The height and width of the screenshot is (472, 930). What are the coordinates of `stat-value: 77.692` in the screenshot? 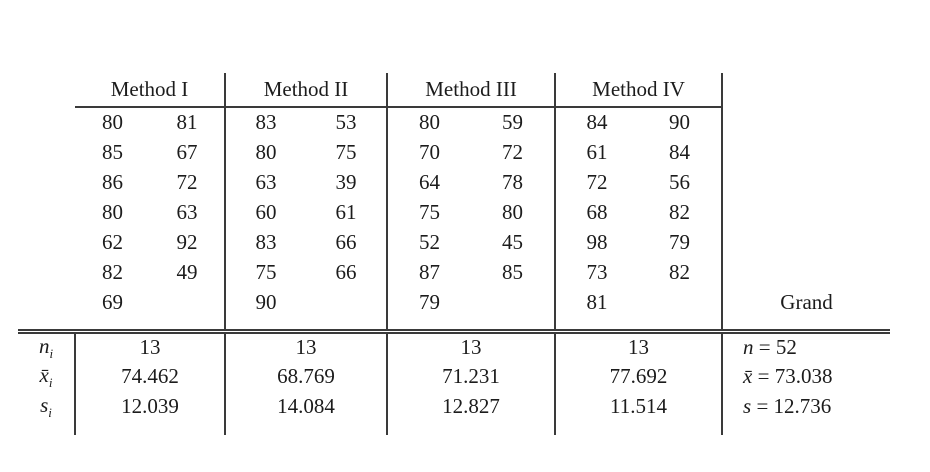 It's located at (639, 376).